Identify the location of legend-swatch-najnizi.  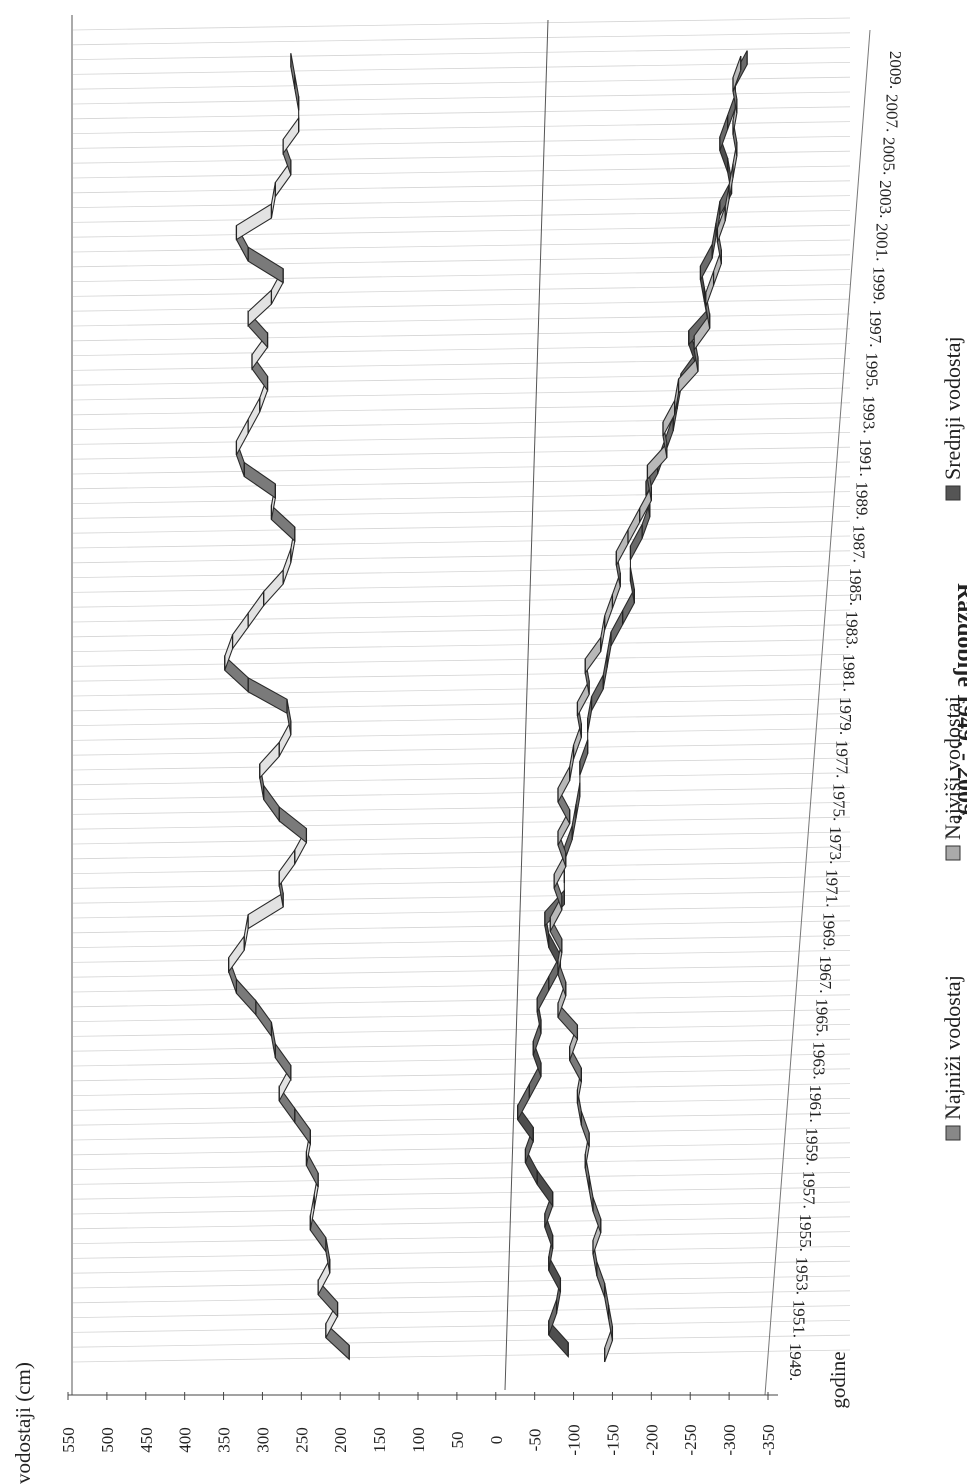
(953, 1133).